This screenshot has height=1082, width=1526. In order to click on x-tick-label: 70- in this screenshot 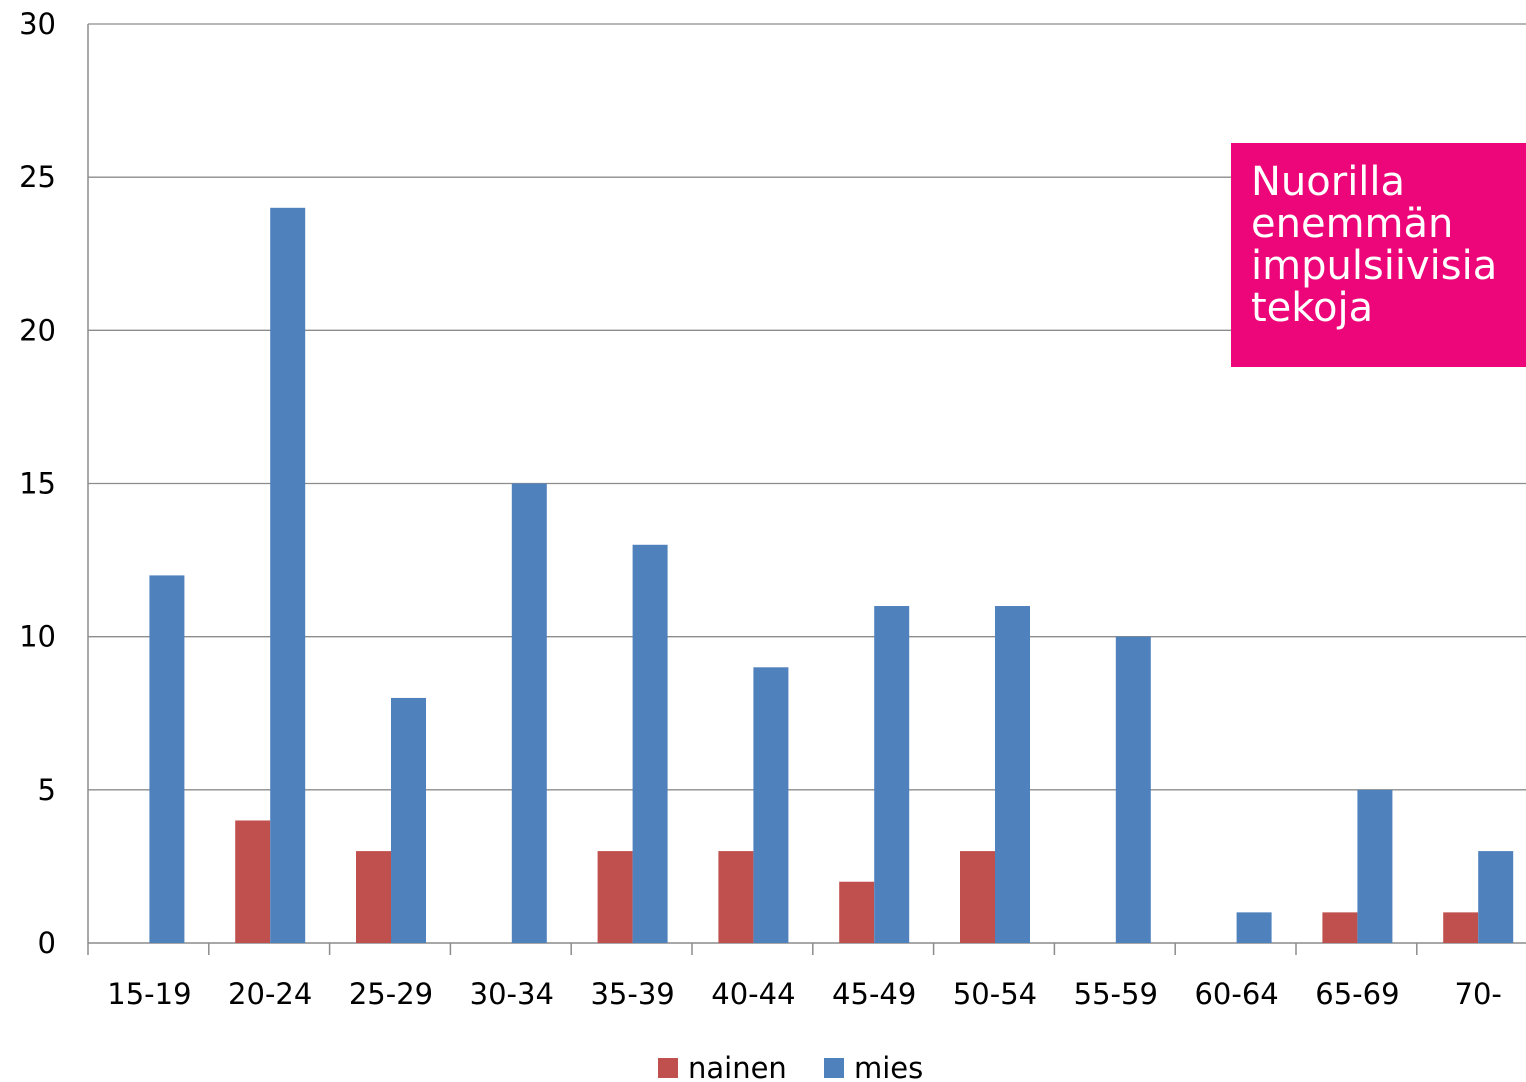, I will do `click(1478, 994)`.